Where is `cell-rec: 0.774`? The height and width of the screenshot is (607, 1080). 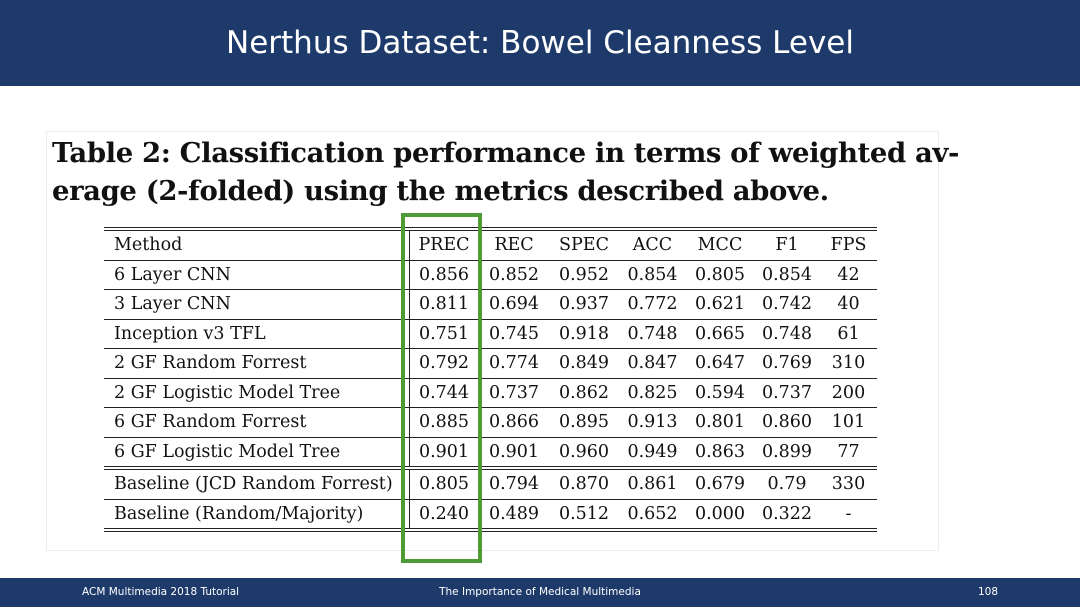
cell-rec: 0.774 is located at coordinates (513, 363).